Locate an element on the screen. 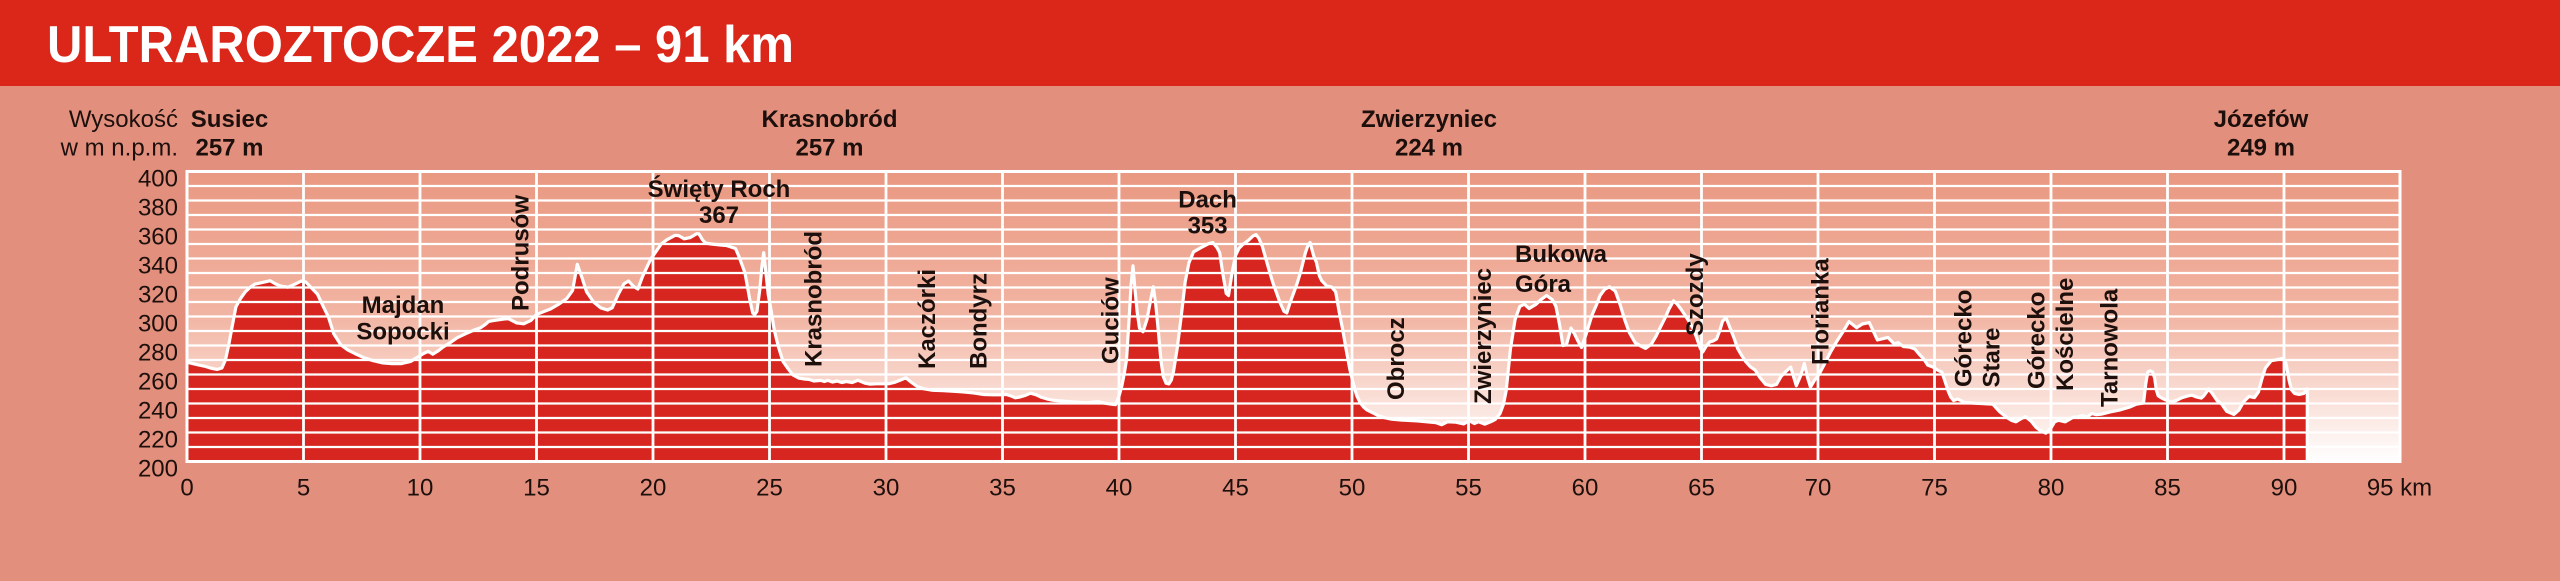 This screenshot has height=581, width=2560. svg-text: Guciów is located at coordinates (1110, 320).